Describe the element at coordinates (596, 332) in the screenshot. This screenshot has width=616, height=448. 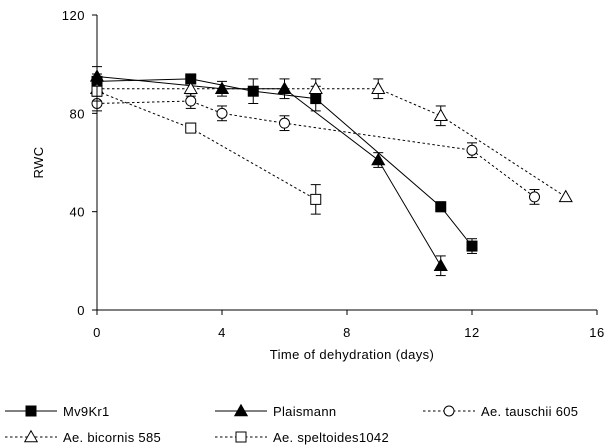
I see `x-tick-label: 16` at that location.